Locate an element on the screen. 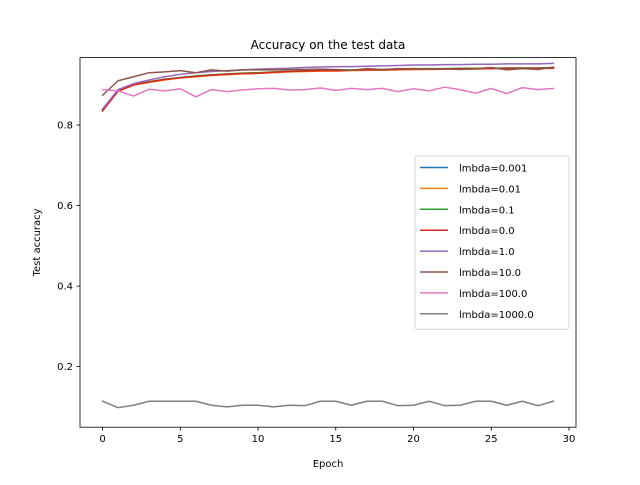  y-tick-label: 0.4 is located at coordinates (65, 287).